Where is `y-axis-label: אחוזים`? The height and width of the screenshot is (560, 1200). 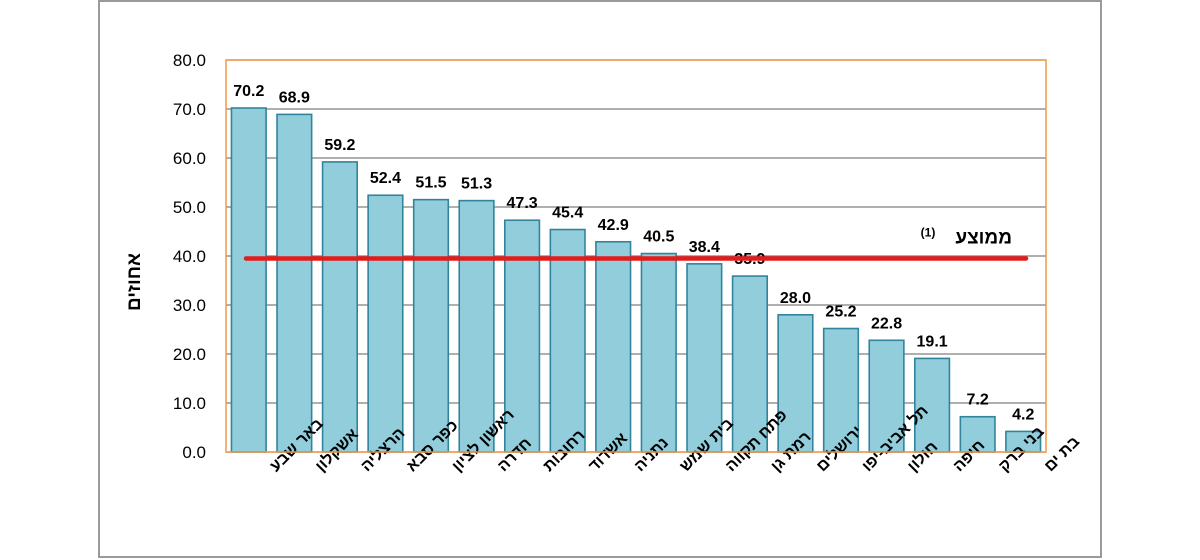
y-axis-label: אחוזים is located at coordinates (134, 282).